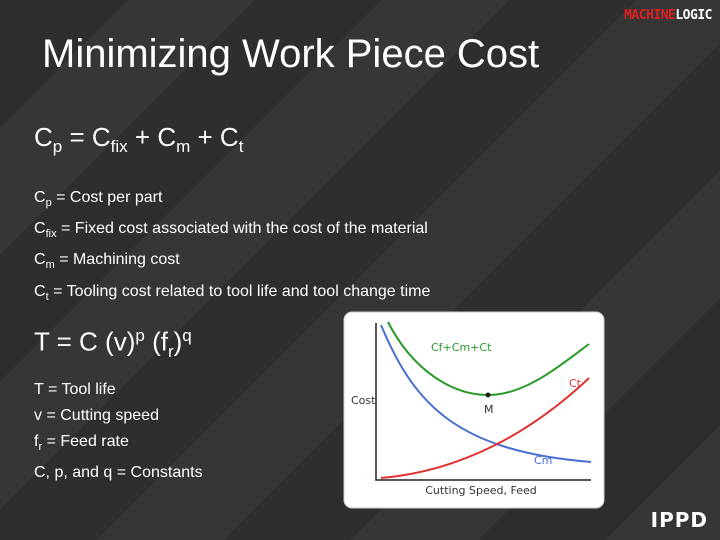 This screenshot has height=540, width=720. What do you see at coordinates (39, 389) in the screenshot?
I see `definition-symbol: T` at bounding box center [39, 389].